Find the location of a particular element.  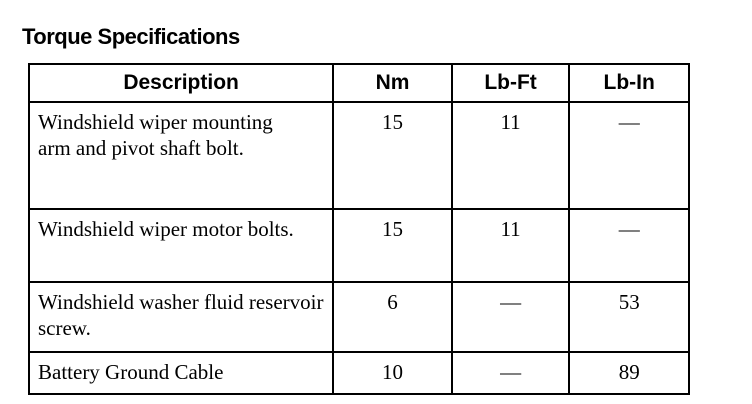

cell-nm: 6 is located at coordinates (392, 317).